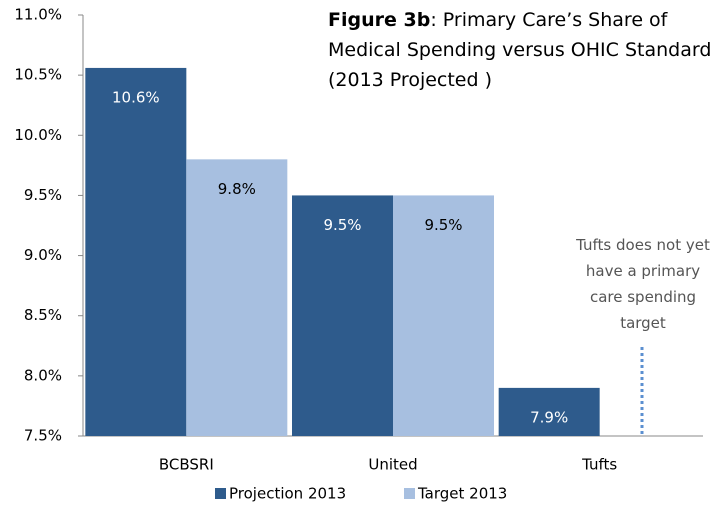 This screenshot has height=522, width=722. Describe the element at coordinates (599, 465) in the screenshot. I see `x-tick-label: Tufts` at that location.